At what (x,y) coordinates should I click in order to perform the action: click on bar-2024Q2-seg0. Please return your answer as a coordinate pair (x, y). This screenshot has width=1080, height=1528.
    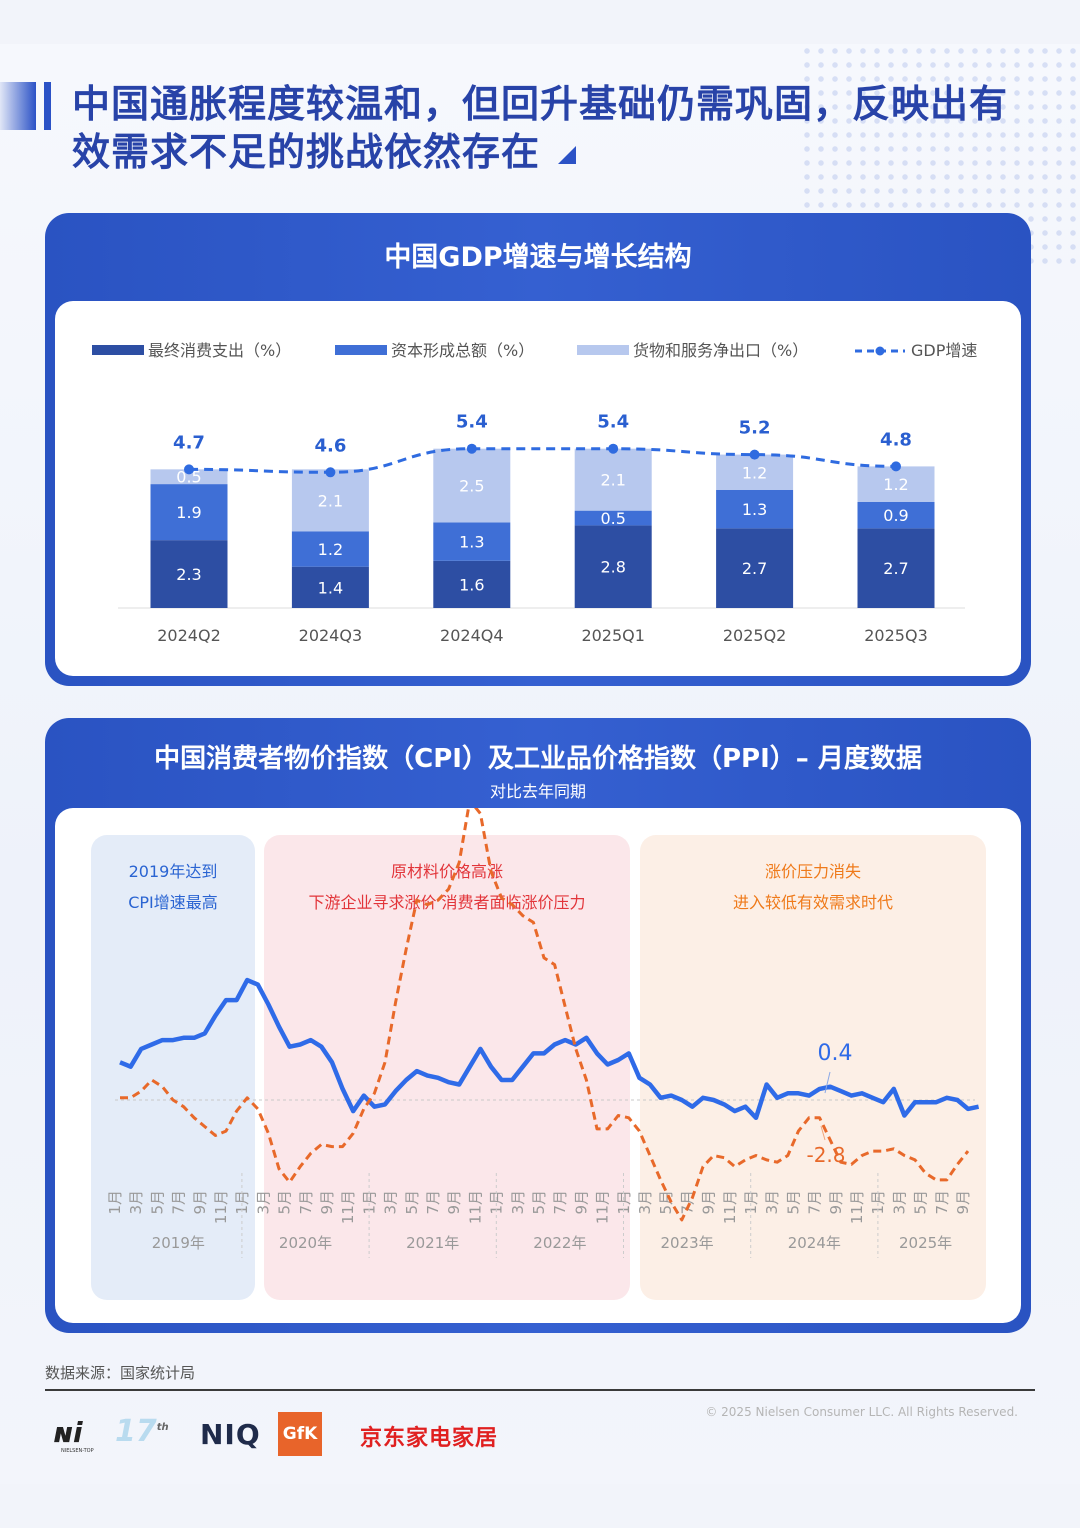
    Looking at the image, I should click on (189, 574).